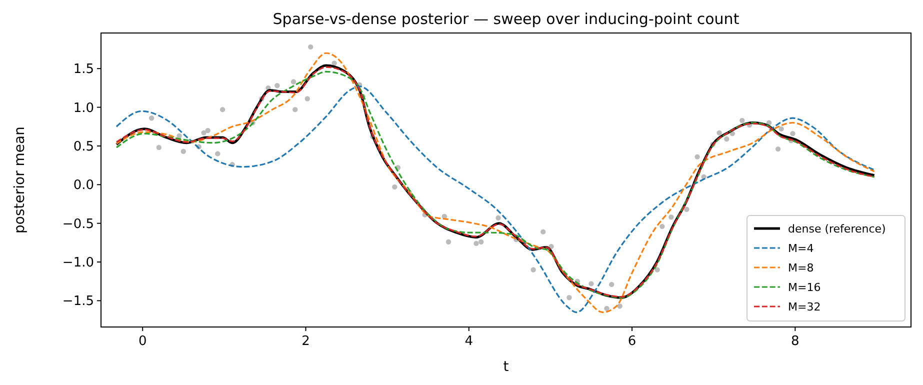 The height and width of the screenshot is (385, 923). I want to click on y-tick-label: 1.0, so click(83, 108).